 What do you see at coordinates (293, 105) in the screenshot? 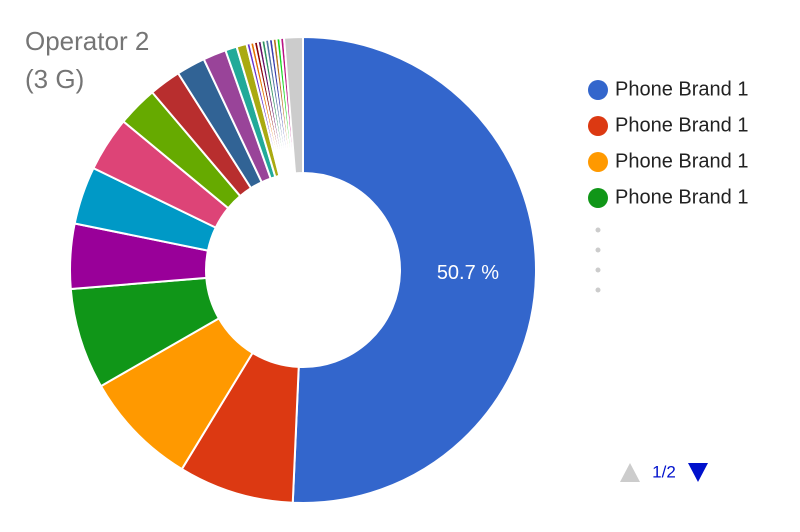
I see `pie-slice` at bounding box center [293, 105].